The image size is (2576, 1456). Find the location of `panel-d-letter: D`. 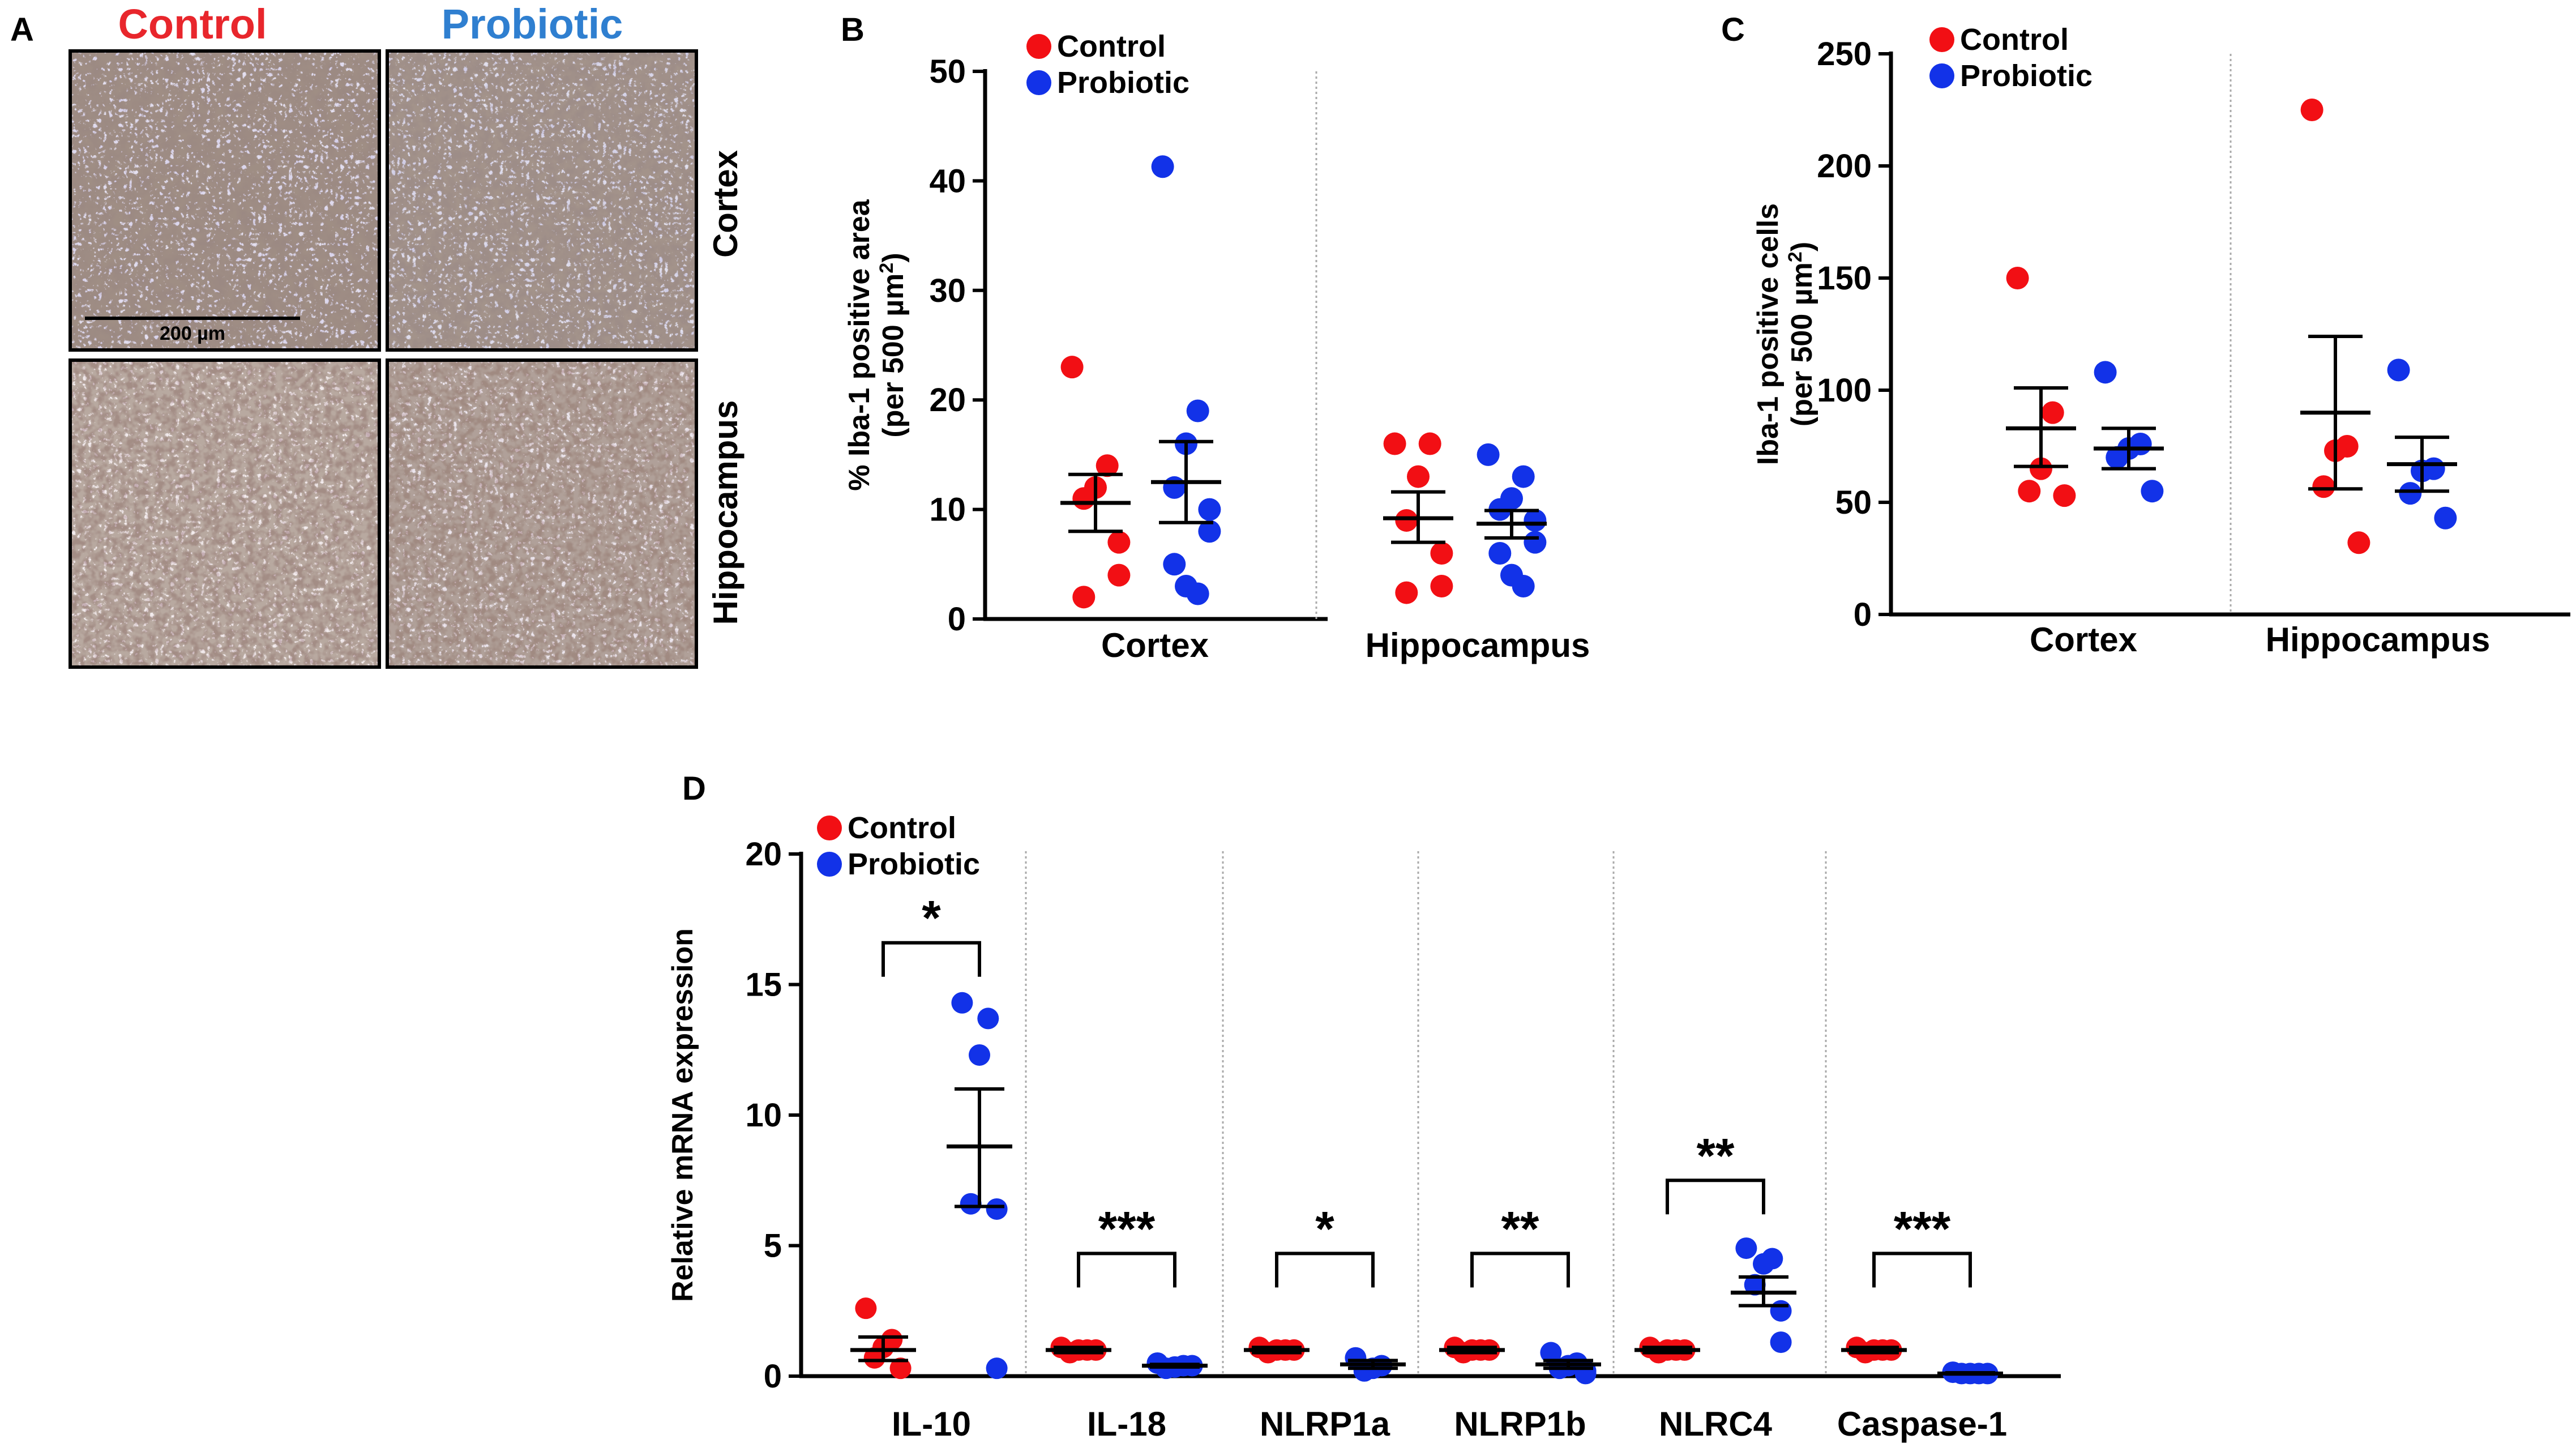

panel-d-letter: D is located at coordinates (694, 788).